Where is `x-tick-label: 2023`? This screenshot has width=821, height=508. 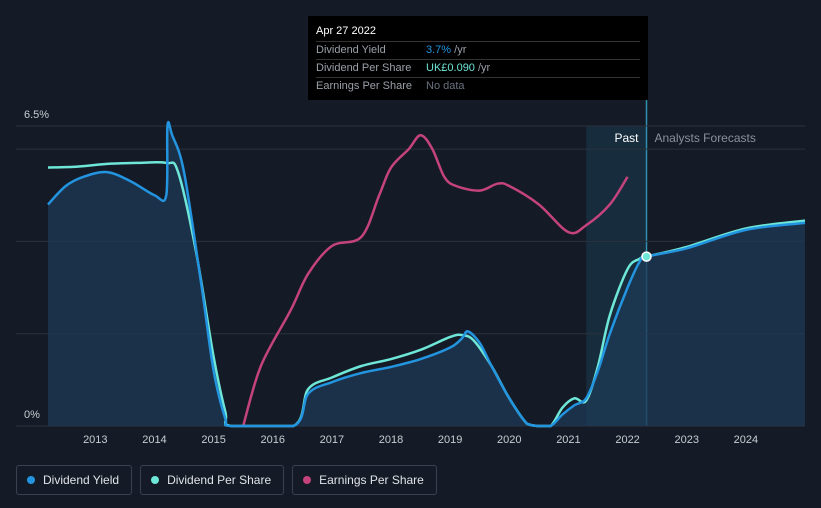
x-tick-label: 2023 is located at coordinates (686, 440).